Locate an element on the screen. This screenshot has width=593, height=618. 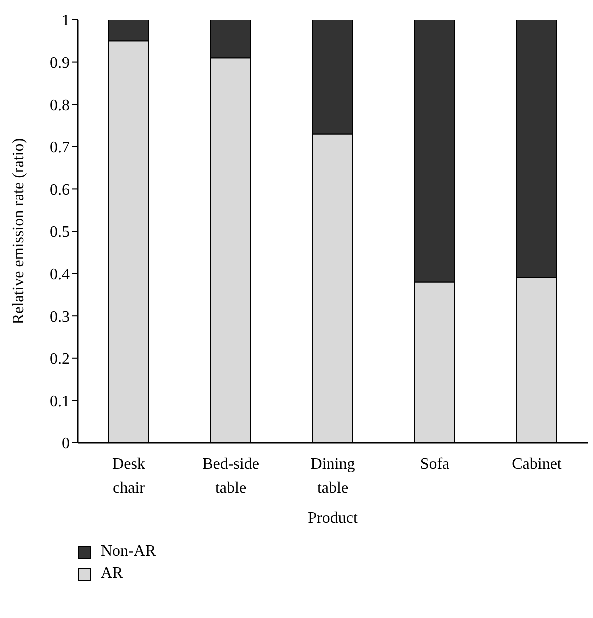
y-axis-title: Relative emission rate (ratio) is located at coordinates (19, 231).